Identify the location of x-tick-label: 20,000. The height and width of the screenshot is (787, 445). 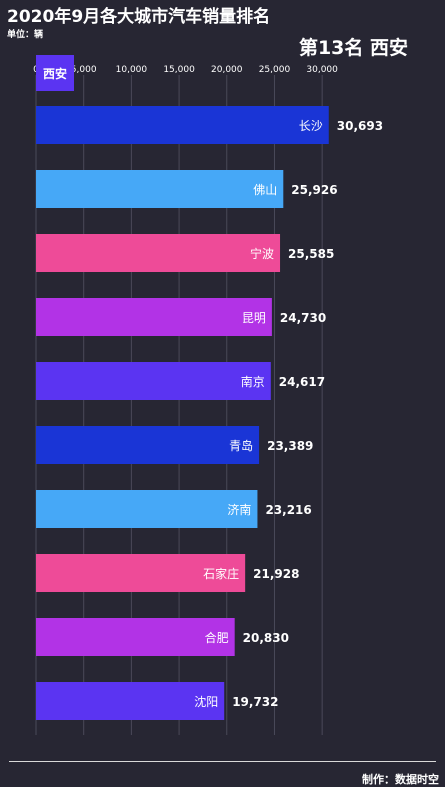
(227, 70).